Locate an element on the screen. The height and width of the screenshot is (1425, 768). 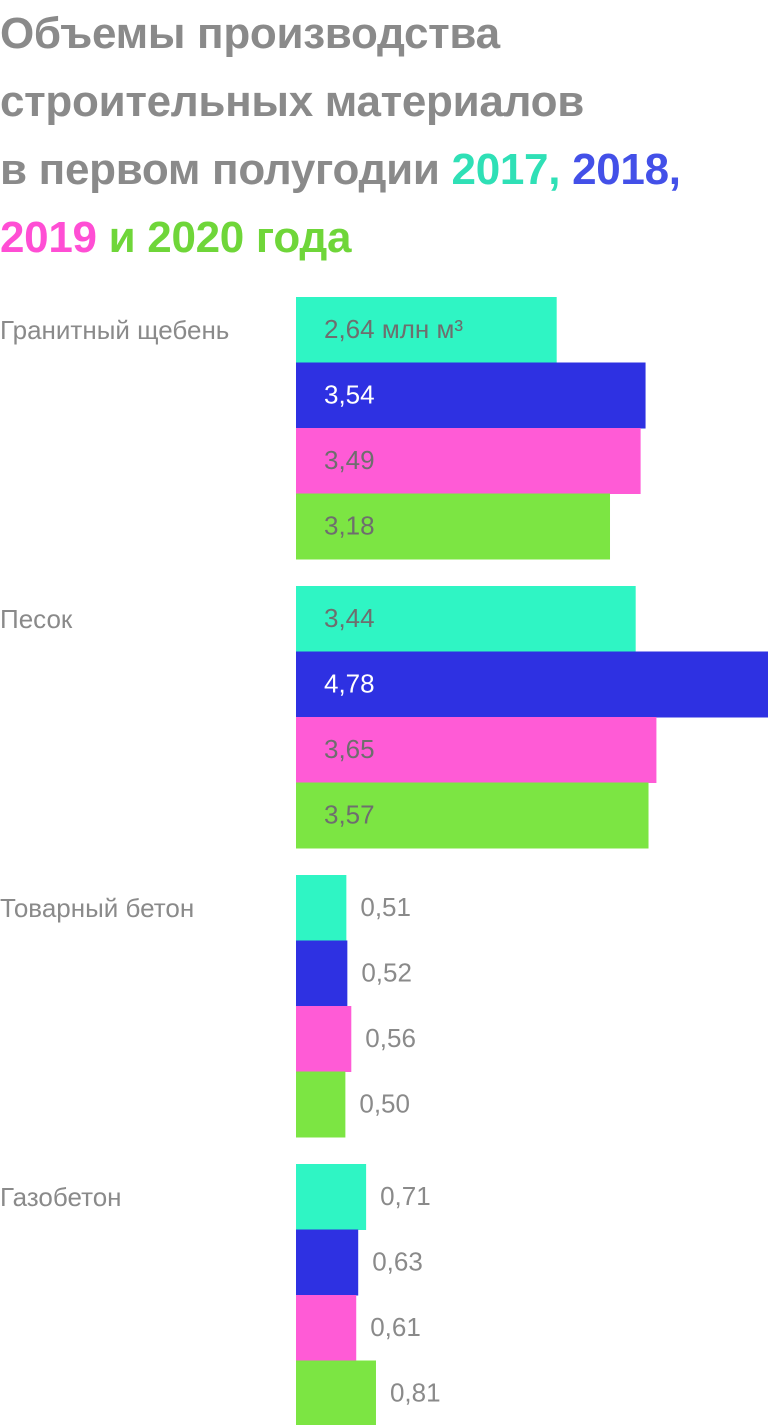
data-label: 3,49 is located at coordinates (349, 460).